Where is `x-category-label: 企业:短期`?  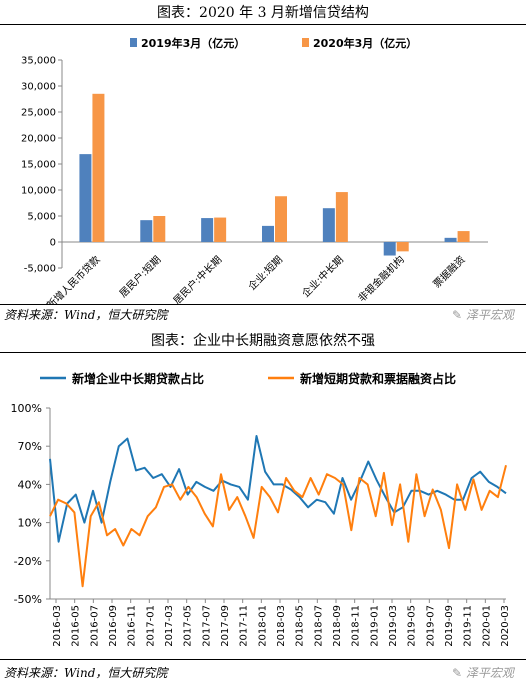
x-category-label: 企业:短期 is located at coordinates (265, 273).